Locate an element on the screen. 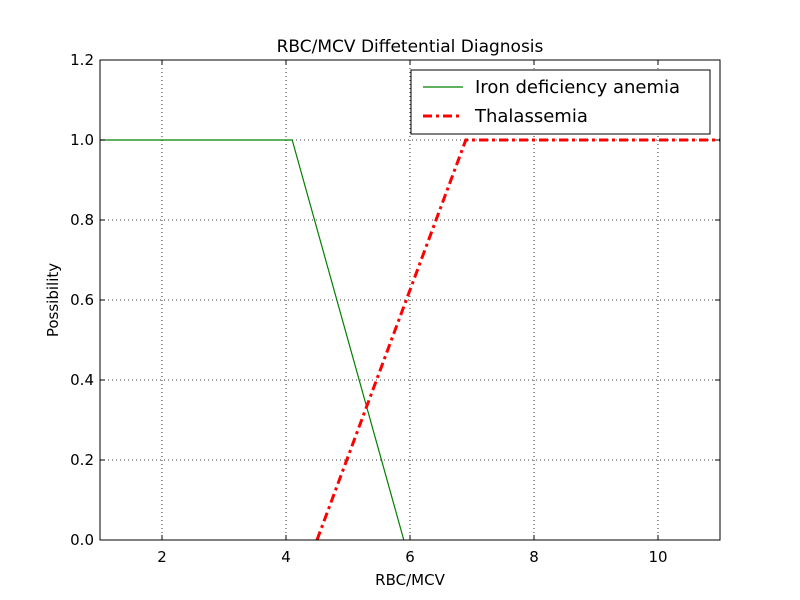 This screenshot has height=600, width=800. x-tick-label: 4 is located at coordinates (286, 557).